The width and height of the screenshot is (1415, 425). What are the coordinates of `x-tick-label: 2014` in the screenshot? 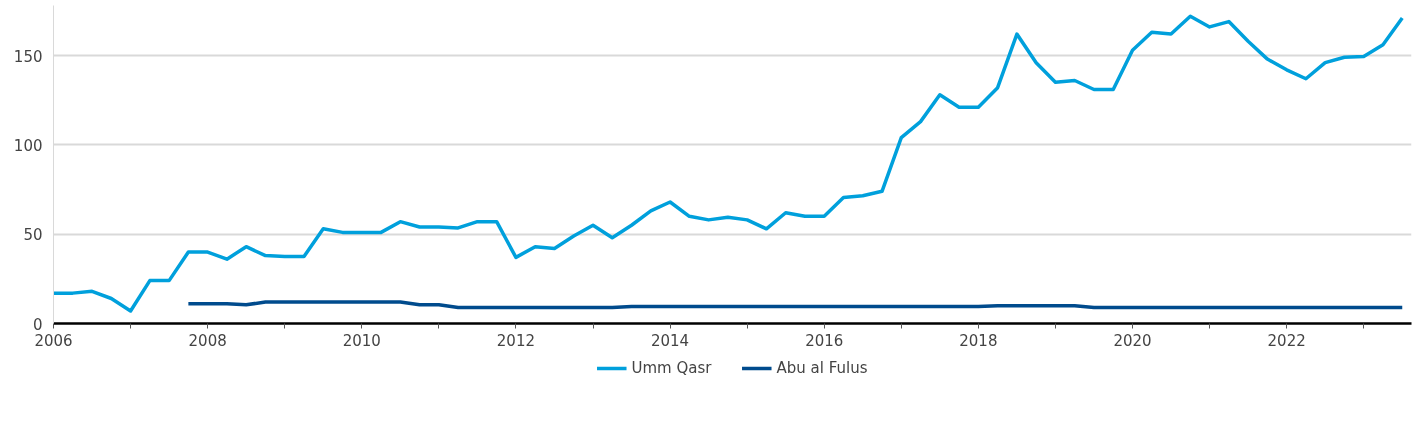 It's located at (670, 340).